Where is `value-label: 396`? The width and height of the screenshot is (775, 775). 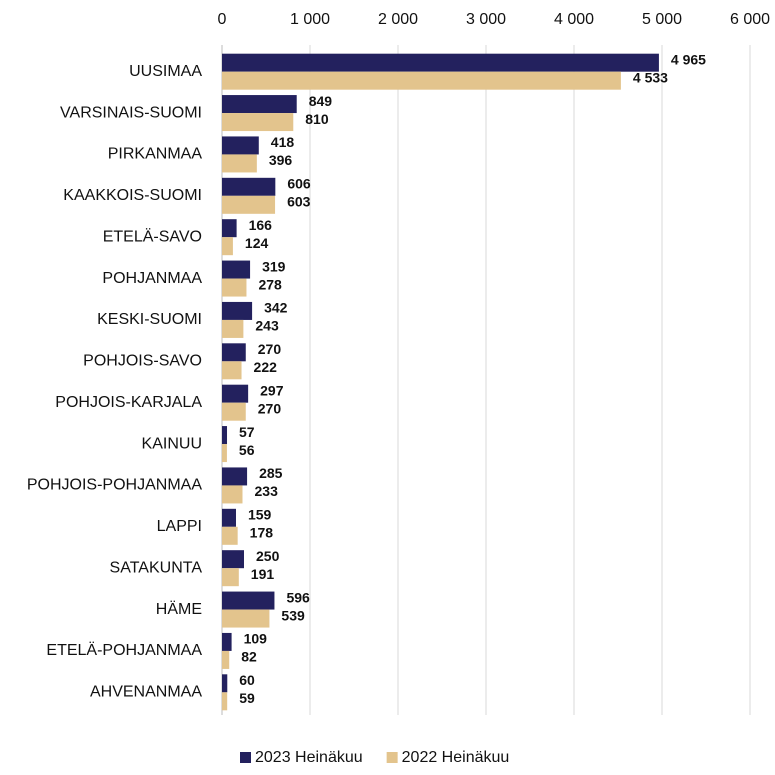
value-label: 396 is located at coordinates (281, 160).